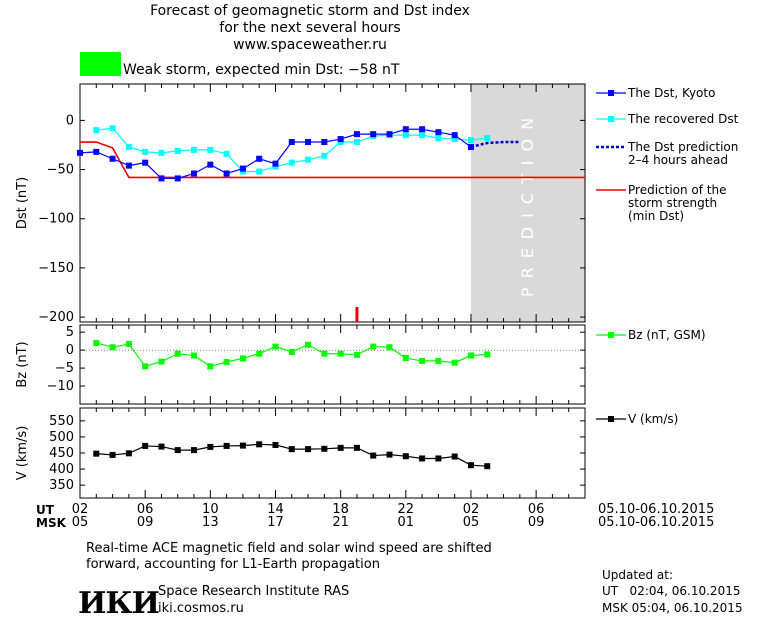 This screenshot has height=621, width=760. Describe the element at coordinates (340, 509) in the screenshot. I see `ut-tick-label-4: 18` at that location.